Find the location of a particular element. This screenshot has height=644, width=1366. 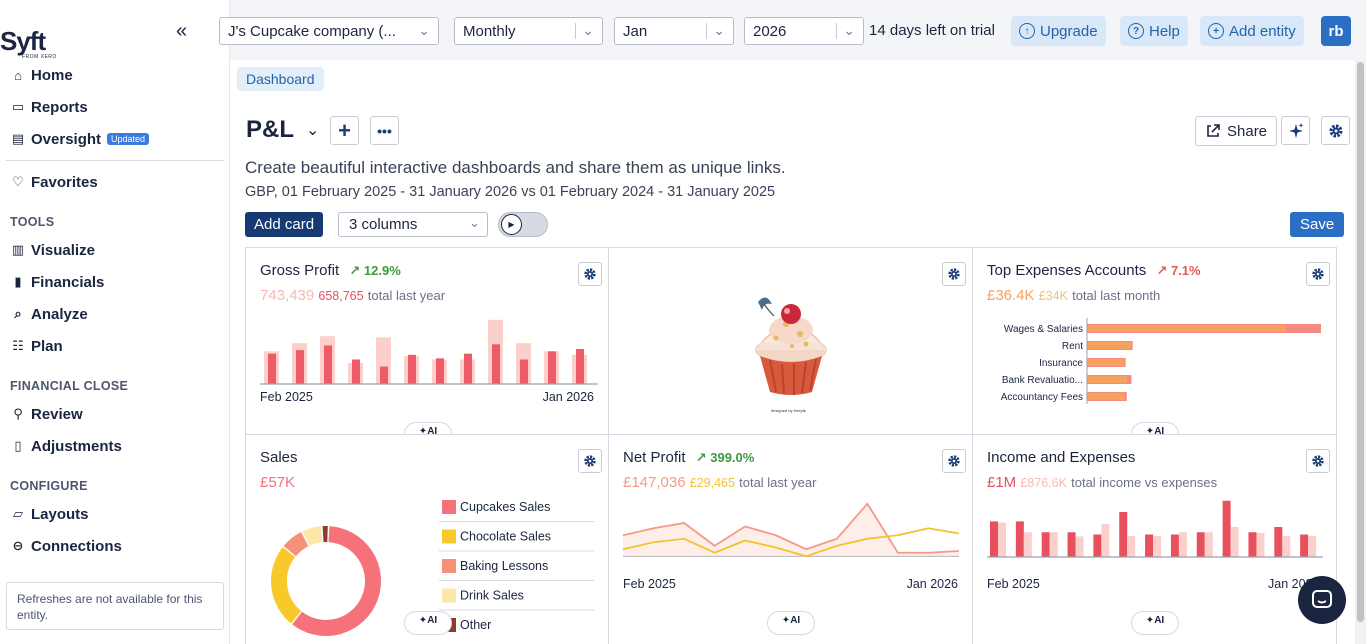

sidebar-item-layouts: ▱ Layouts is located at coordinates (49, 514).